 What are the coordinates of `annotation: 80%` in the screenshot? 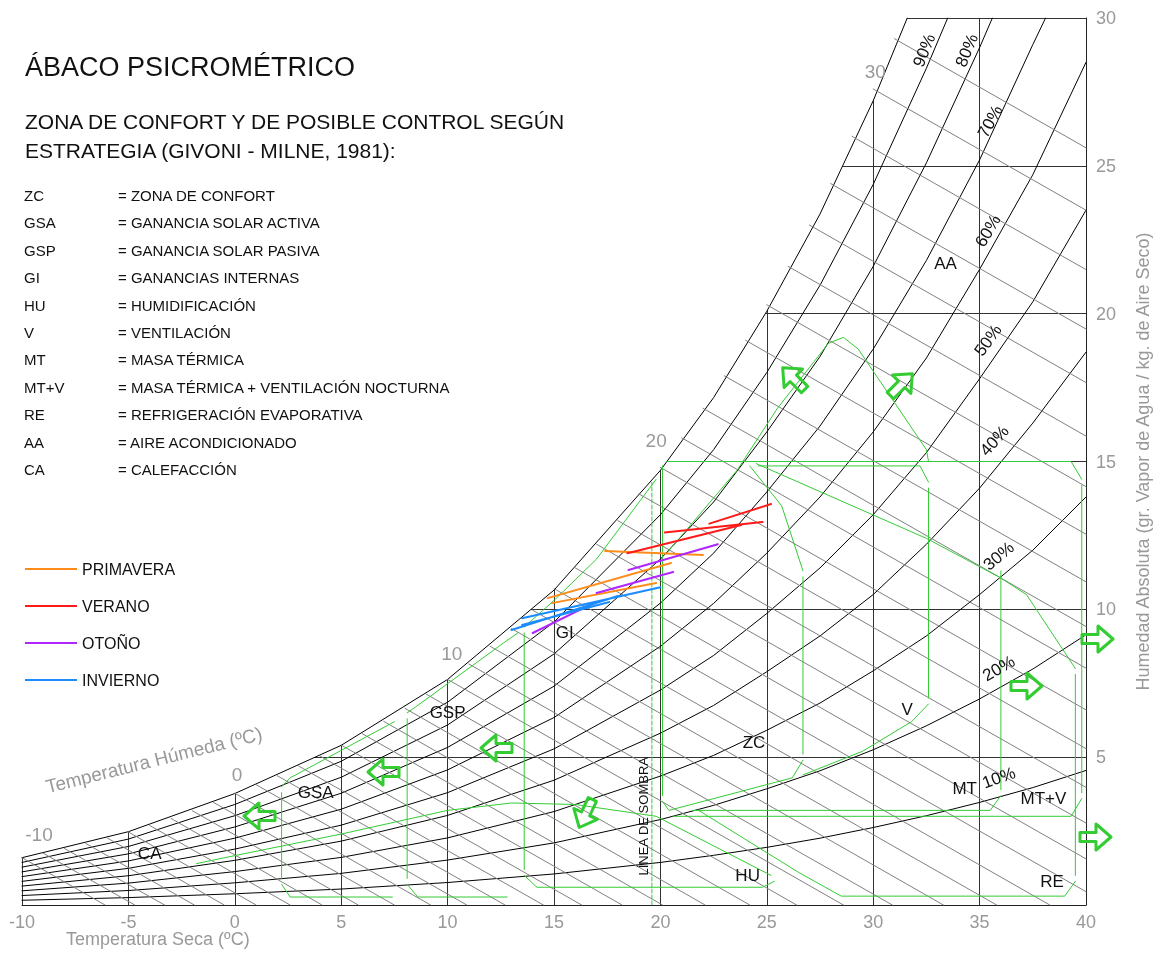 It's located at (967, 50).